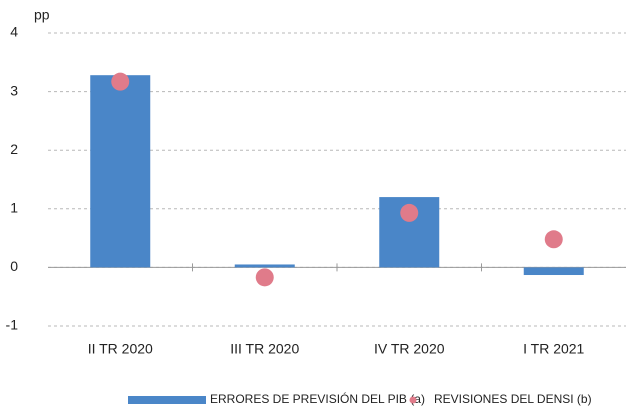 The image size is (635, 408). I want to click on x-tick-label: I TR 2021, so click(553, 349).